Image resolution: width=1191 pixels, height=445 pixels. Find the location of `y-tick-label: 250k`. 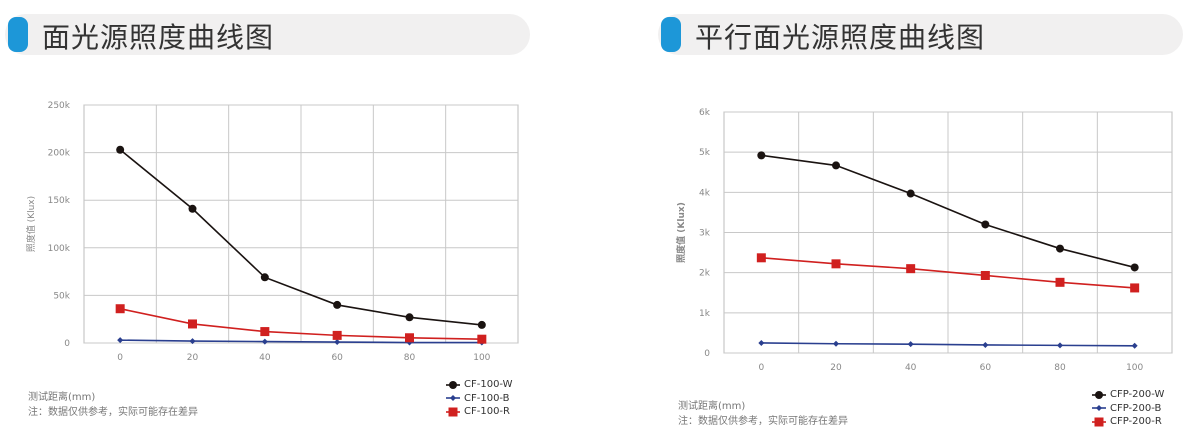

y-tick-label: 250k is located at coordinates (59, 106).